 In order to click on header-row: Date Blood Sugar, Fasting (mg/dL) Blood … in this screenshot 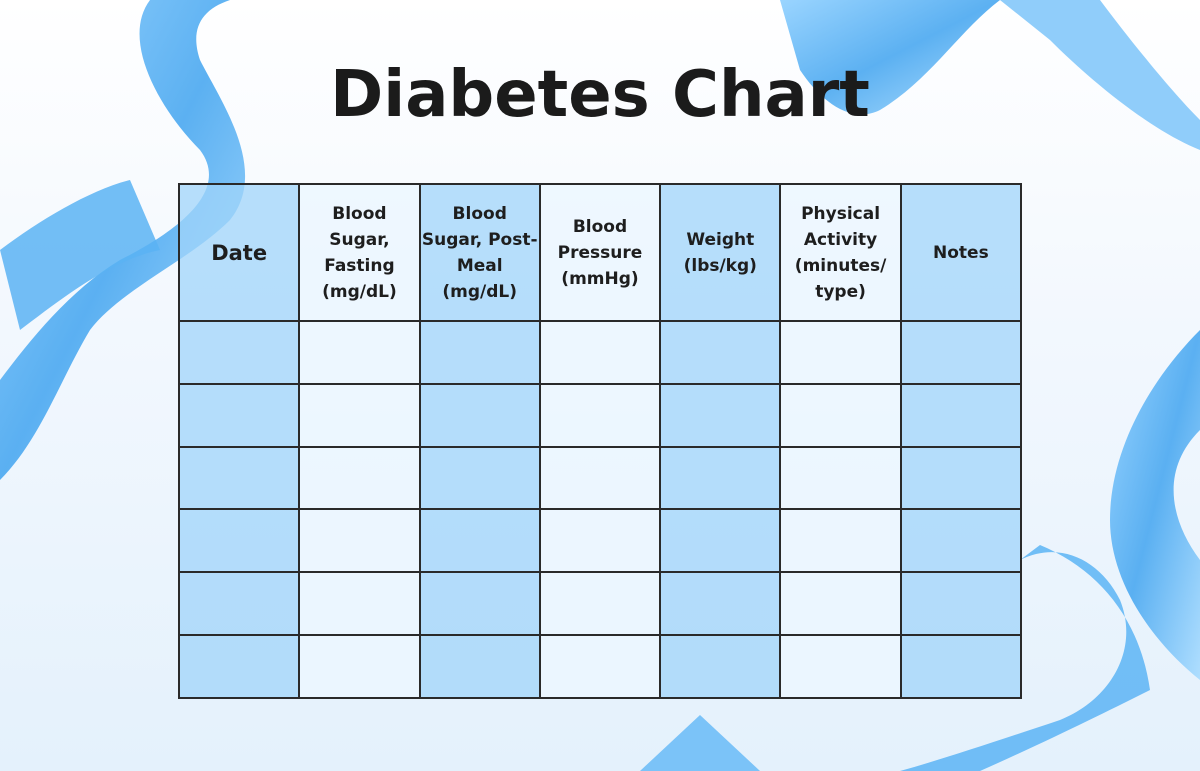, I will do `click(600, 252)`.